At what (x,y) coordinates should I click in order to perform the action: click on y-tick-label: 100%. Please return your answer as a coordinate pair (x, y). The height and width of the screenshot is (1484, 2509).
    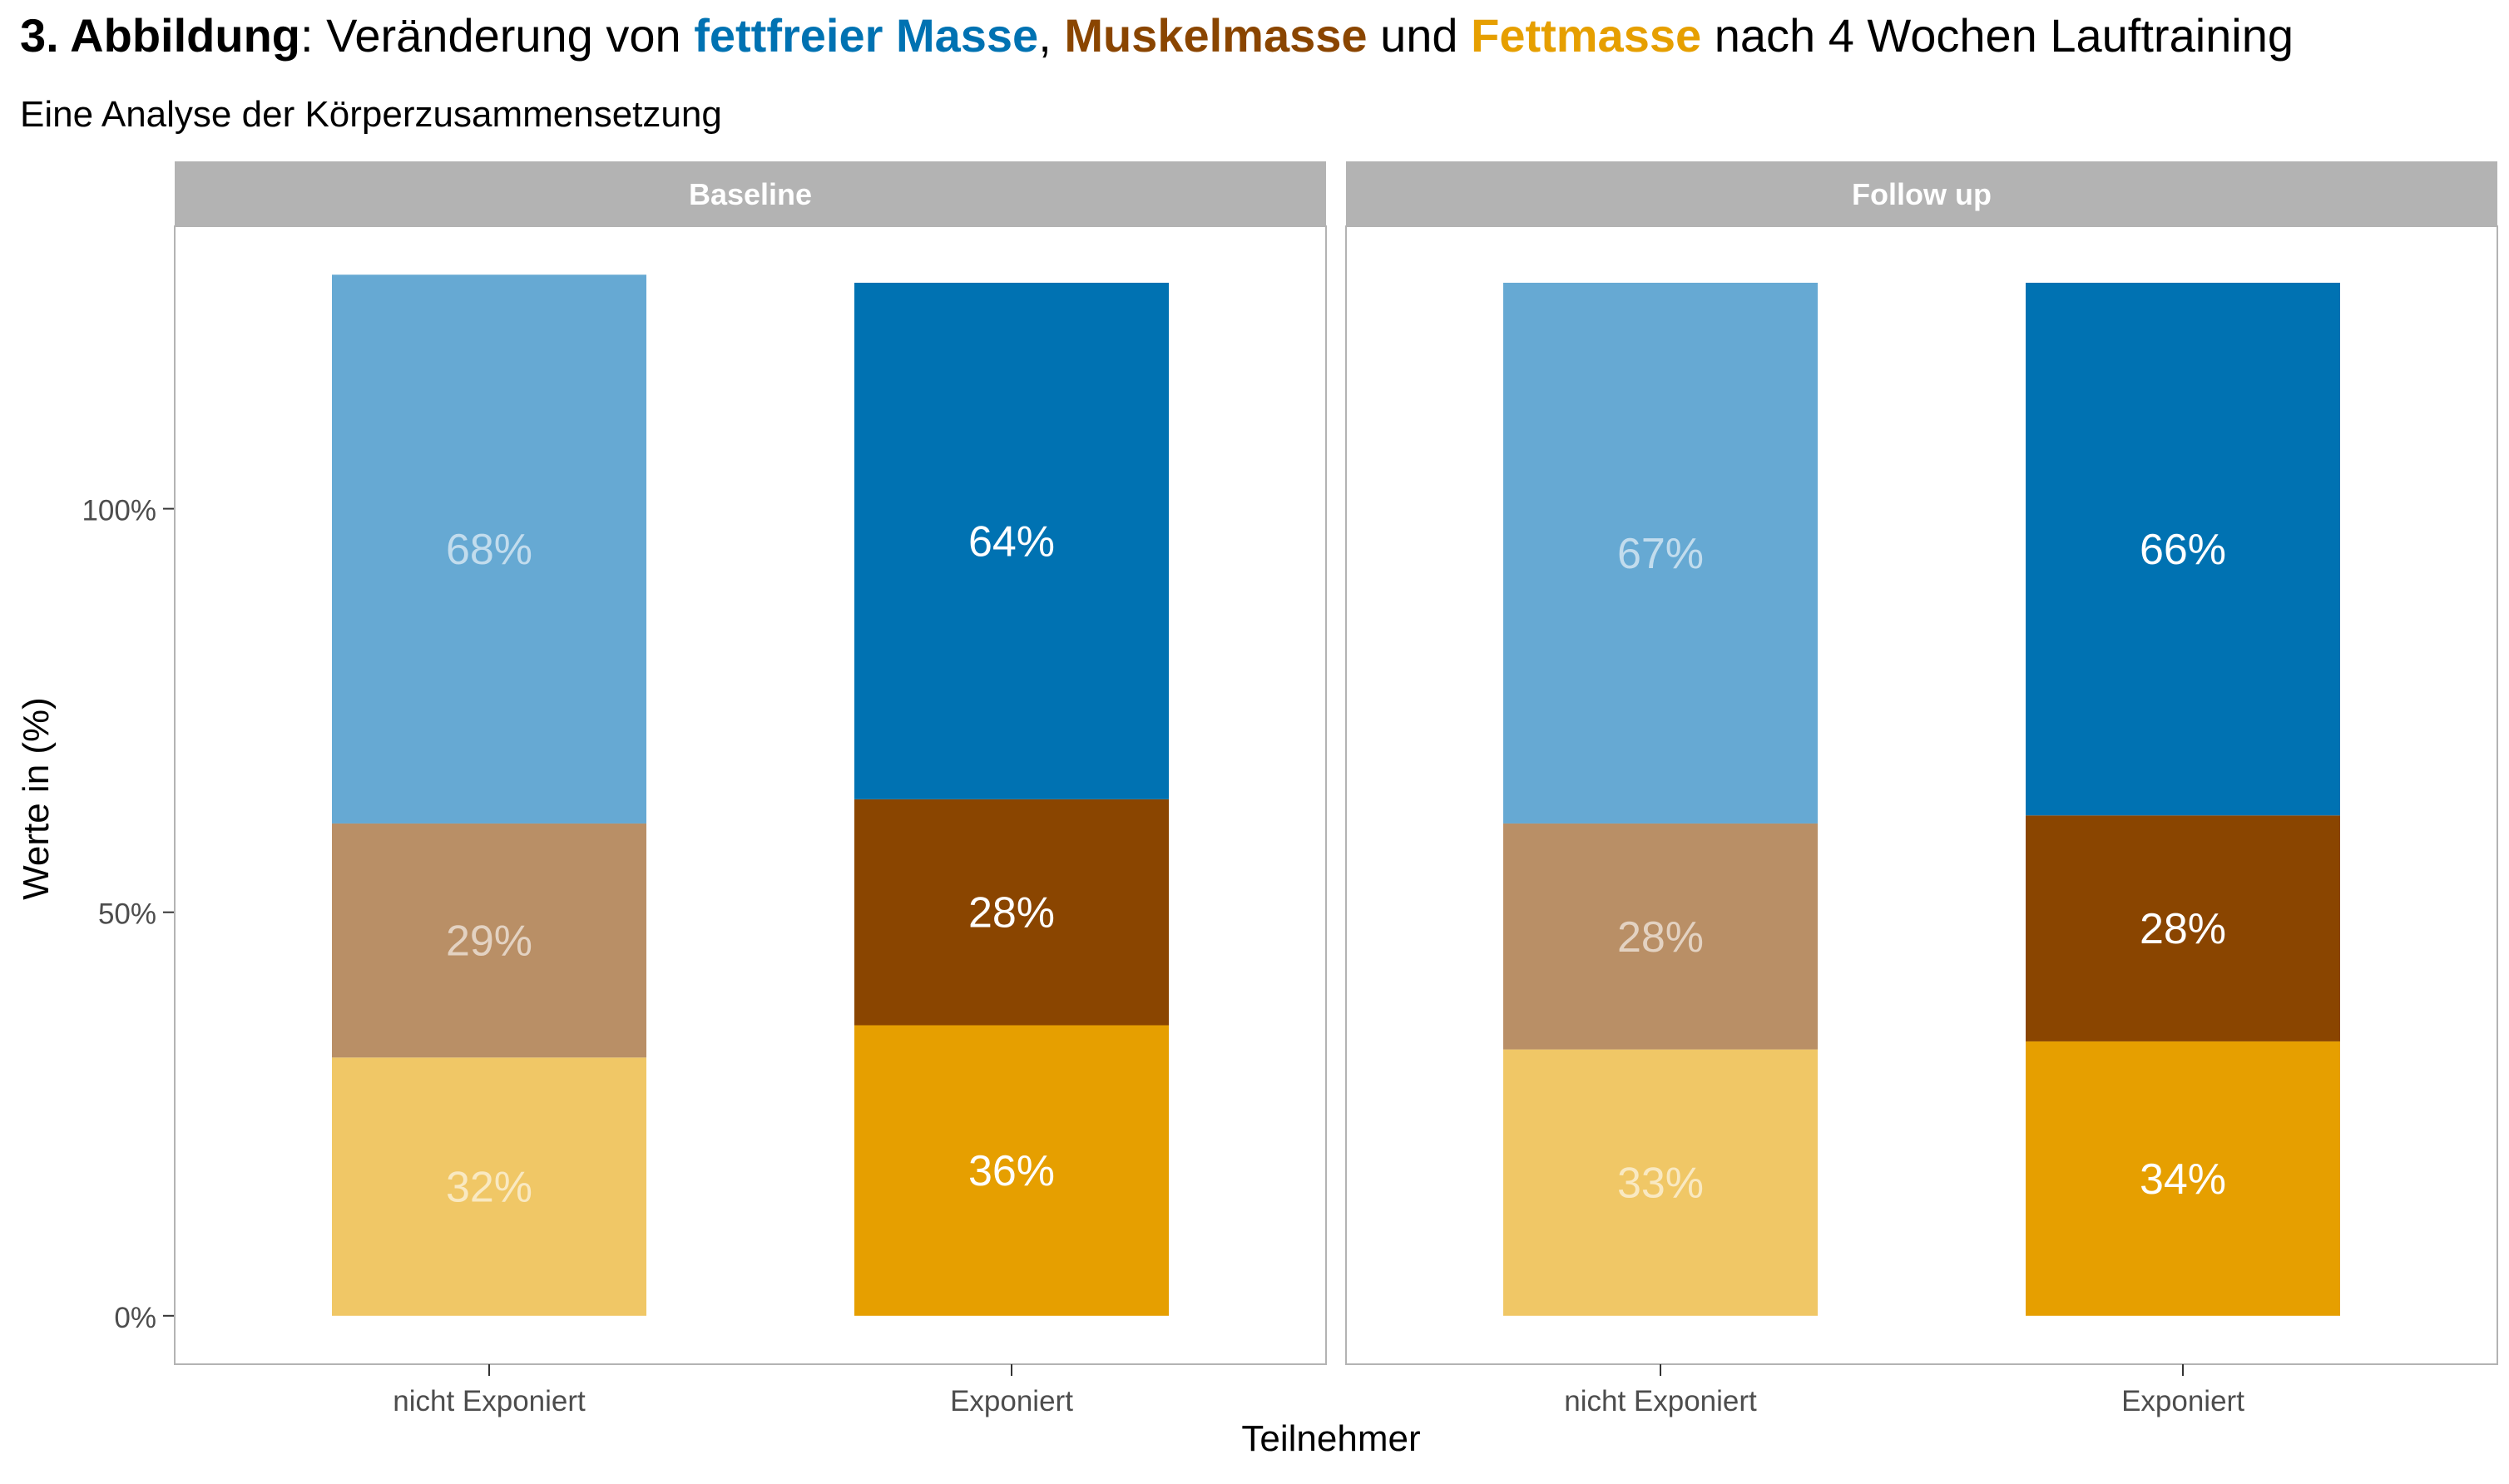
    Looking at the image, I should click on (119, 511).